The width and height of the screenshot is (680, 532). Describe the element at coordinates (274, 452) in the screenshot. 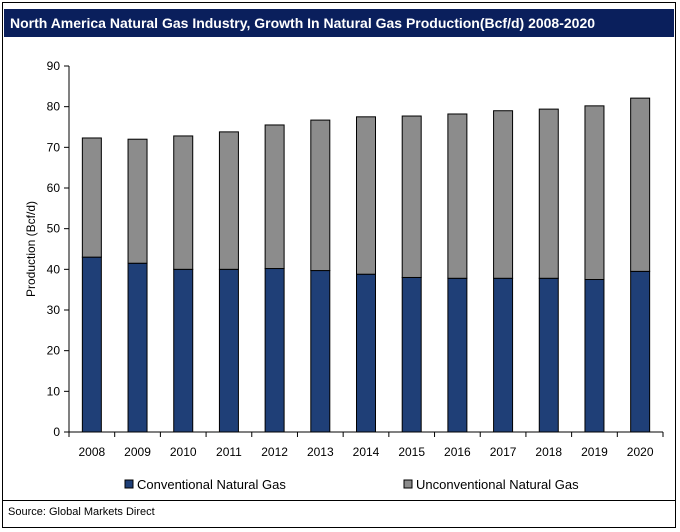

I see `x-tick-label: 2012` at that location.